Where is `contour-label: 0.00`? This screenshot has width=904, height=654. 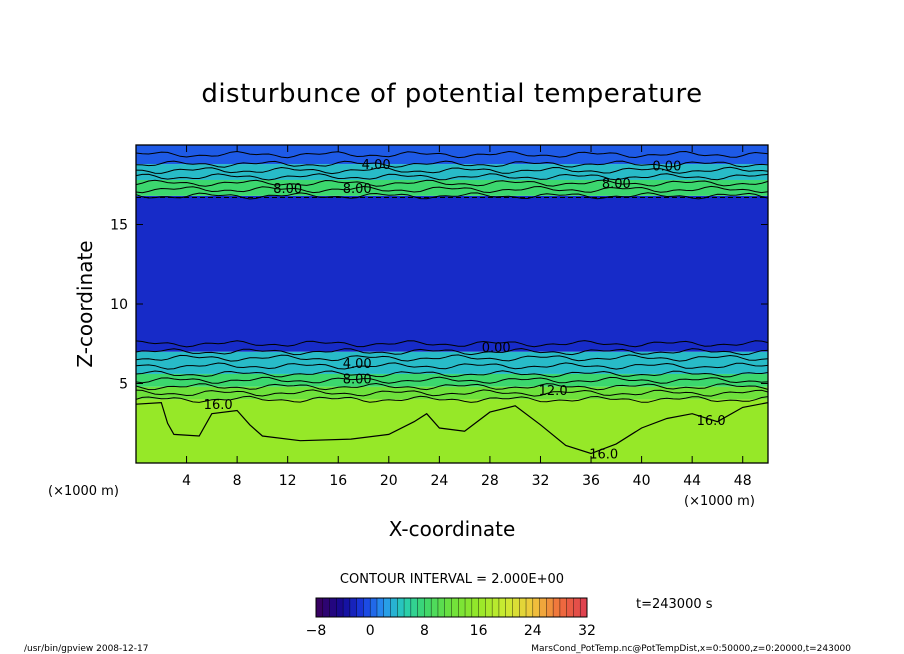
contour-label: 0.00 is located at coordinates (496, 348).